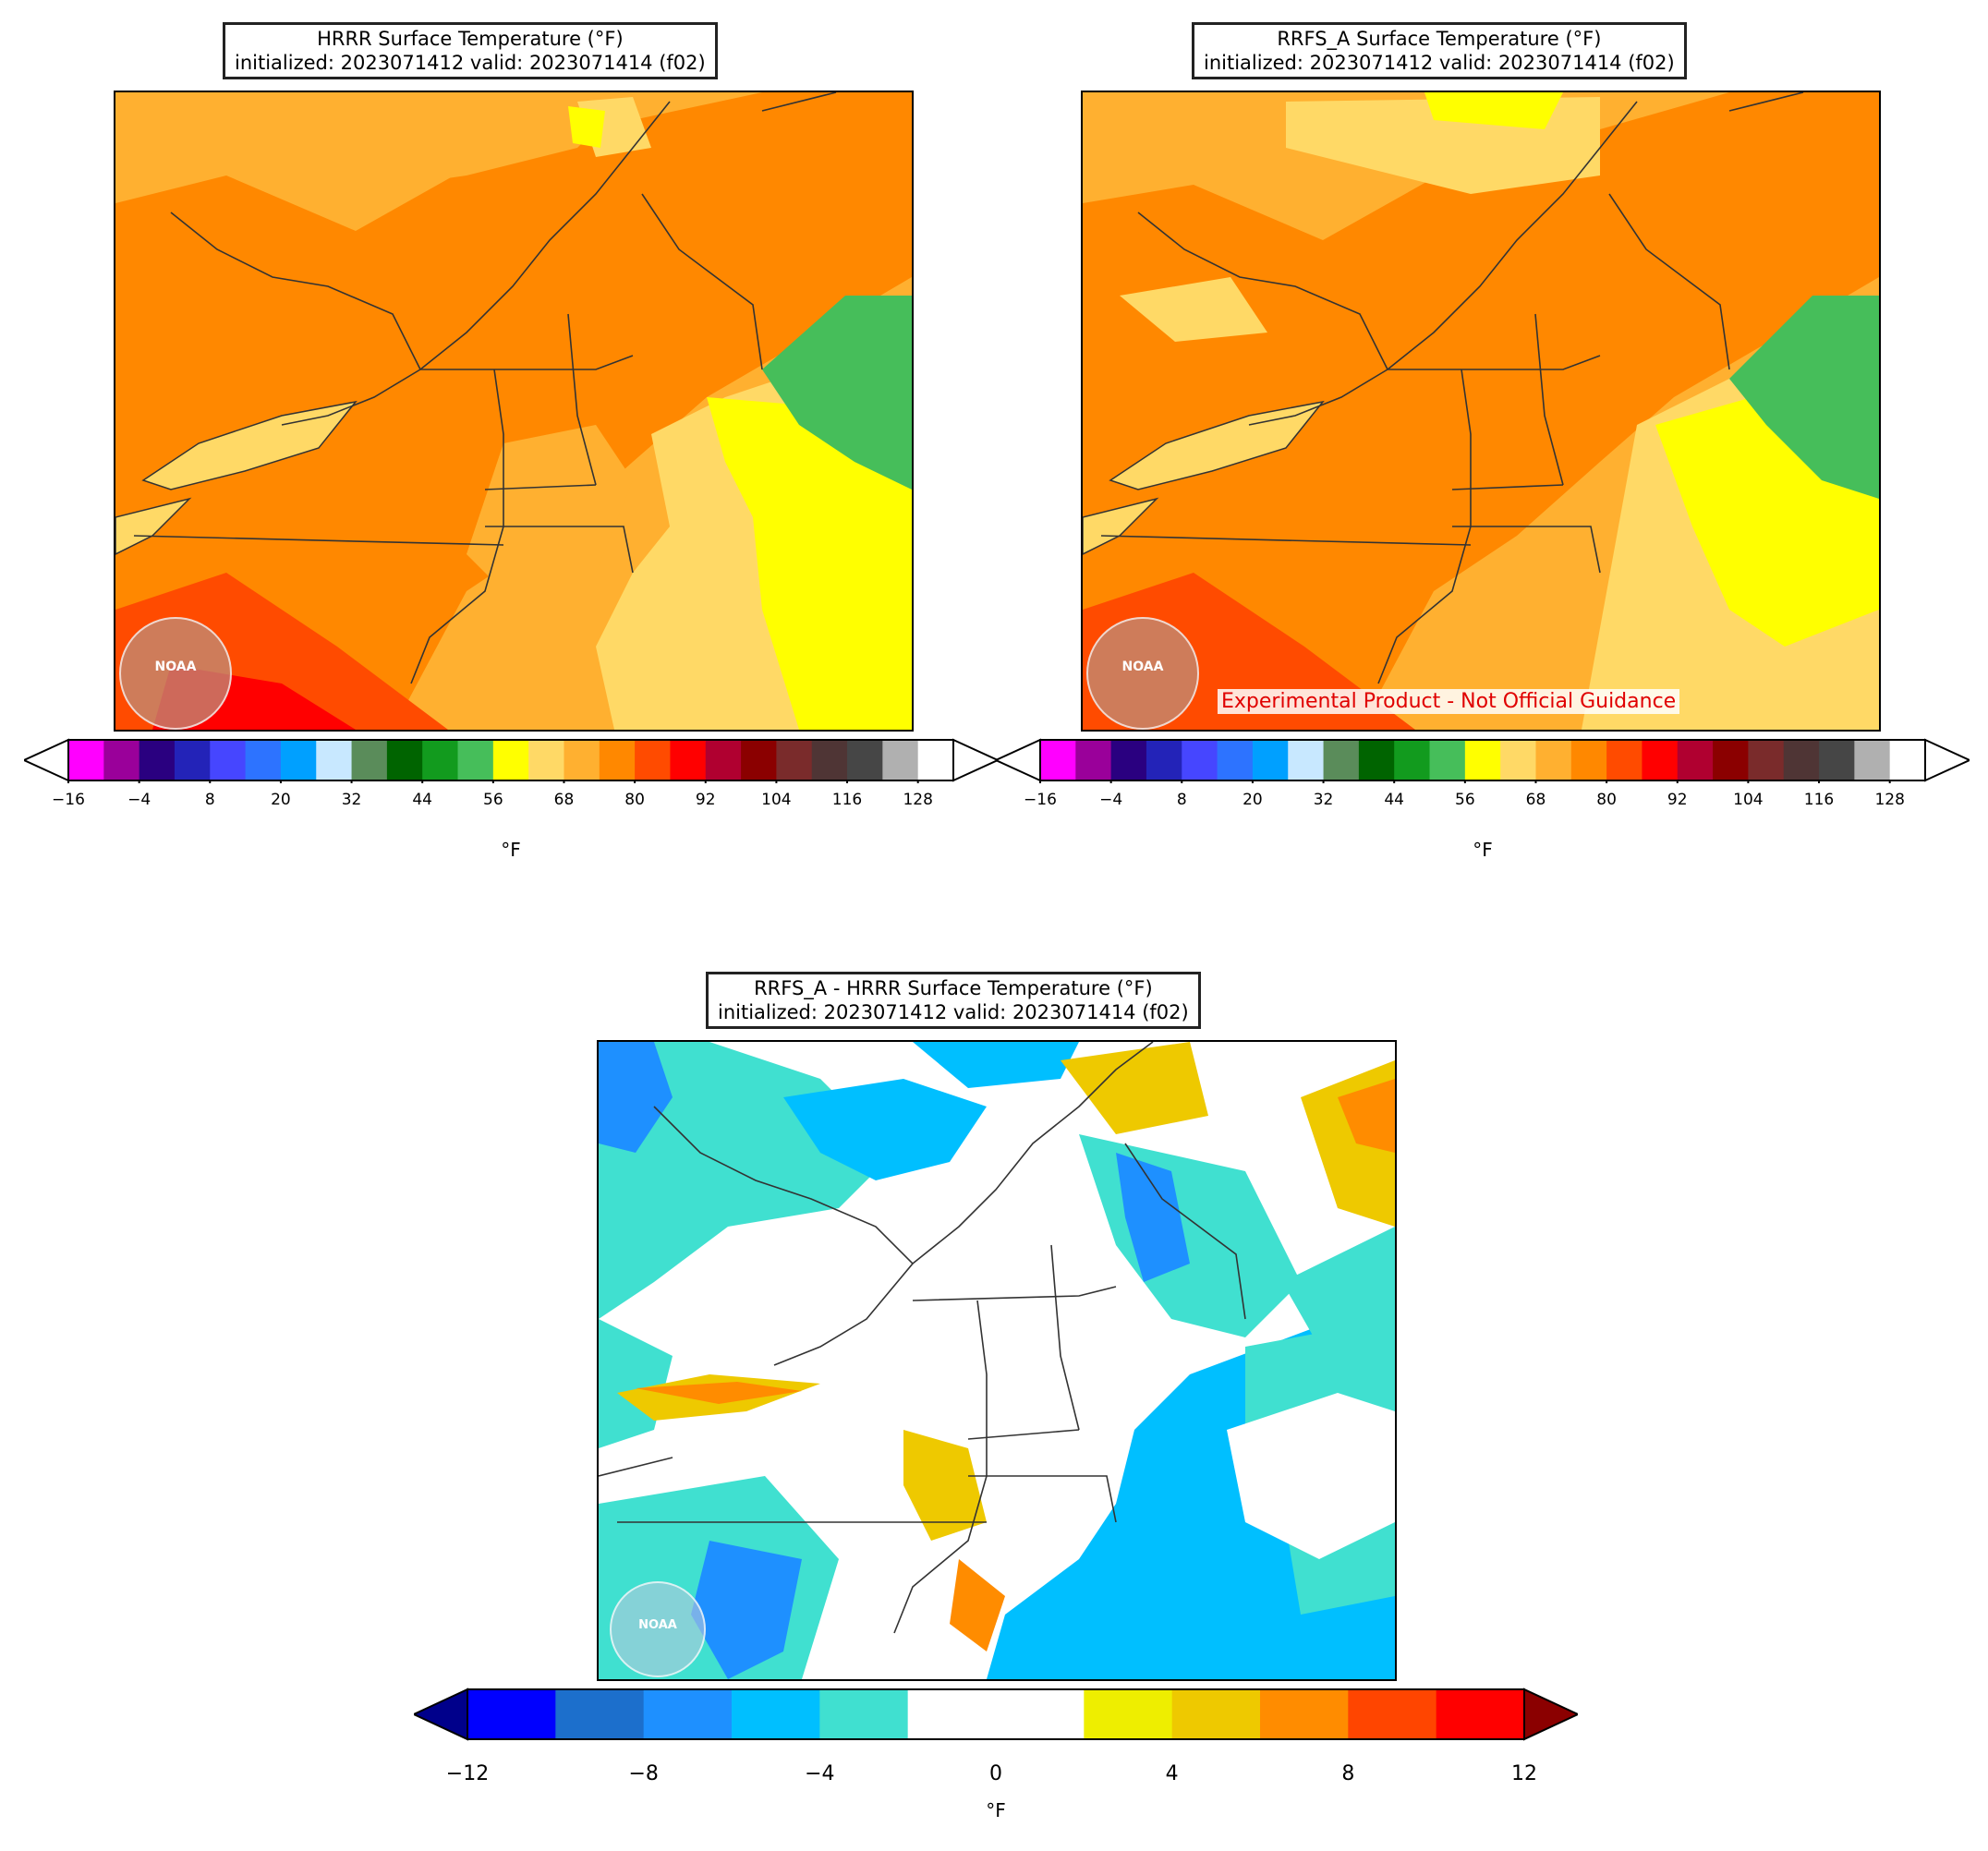 This screenshot has width=1988, height=1851. I want to click on colorbar-tick-label: 80, so click(1607, 800).